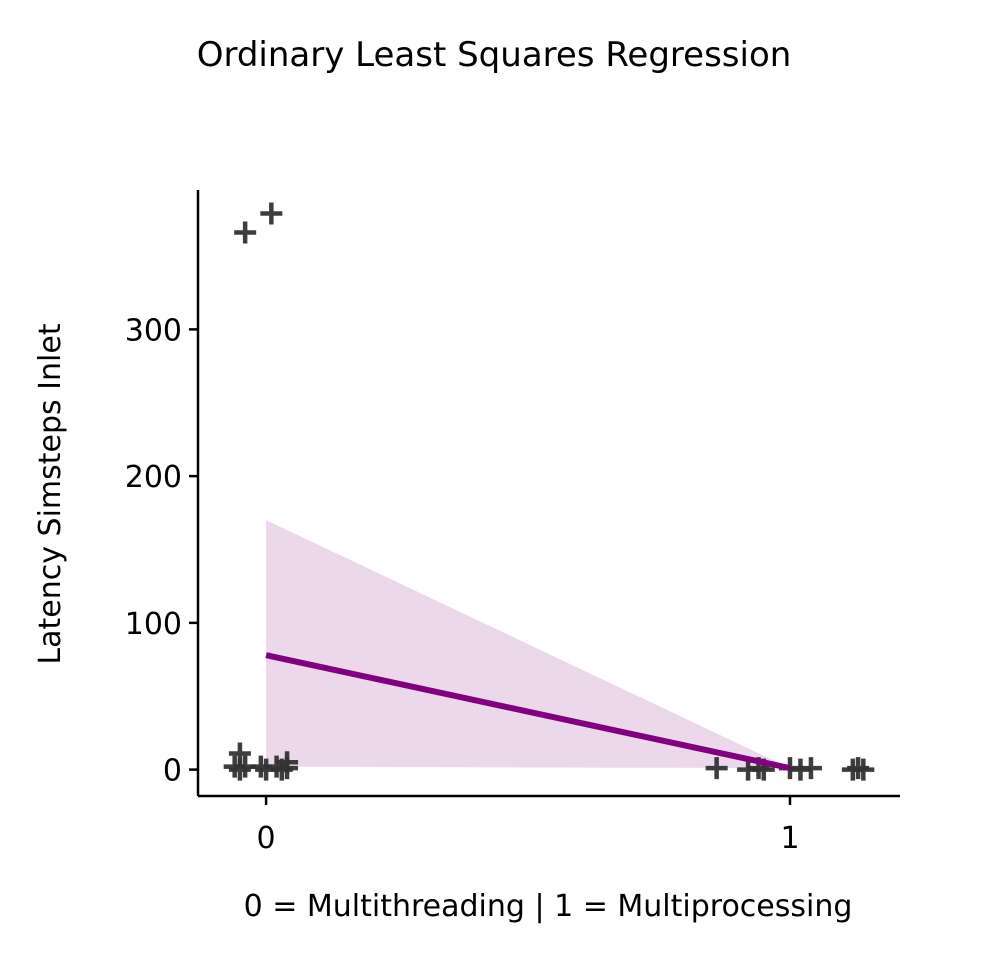  What do you see at coordinates (528, 712) in the screenshot?
I see `regression-line` at bounding box center [528, 712].